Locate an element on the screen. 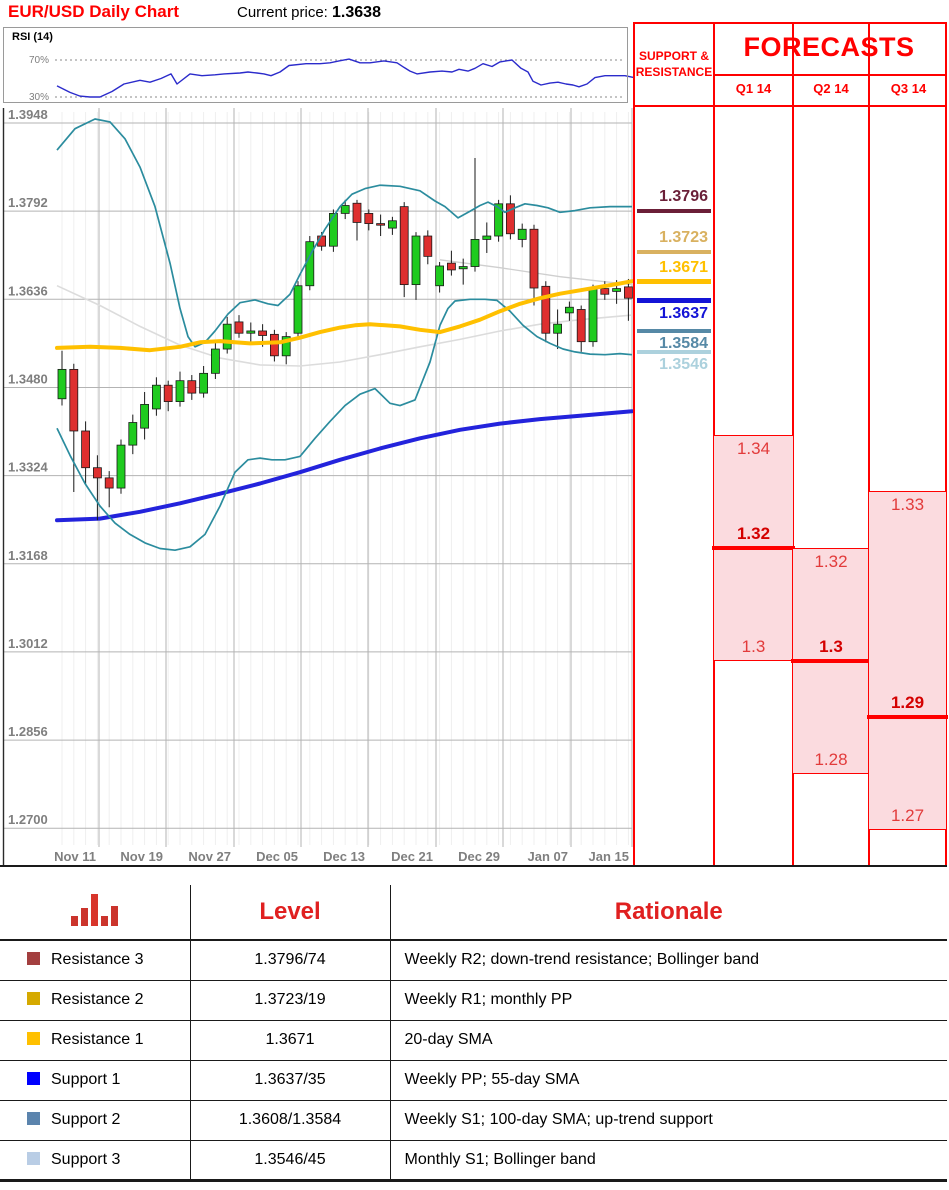 This screenshot has width=949, height=1190. forecast-top-label: 1.33 is located at coordinates (907, 505).